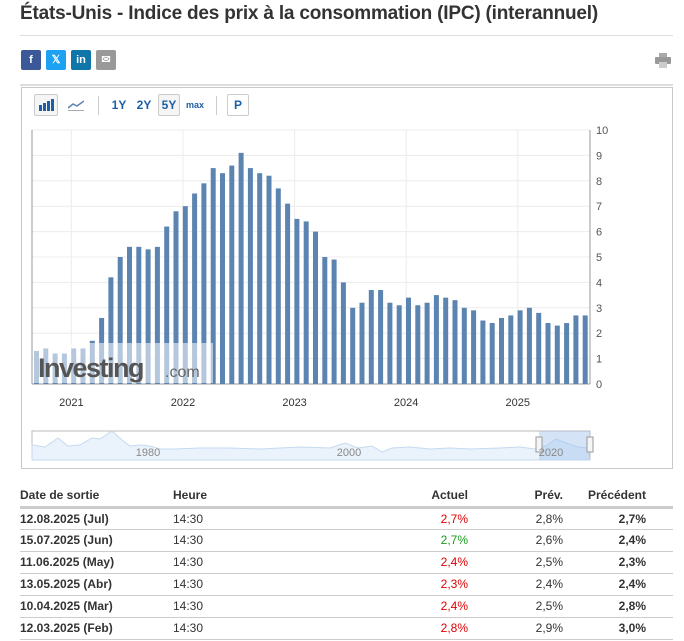  I want to click on y-tick-label: 2, so click(599, 334).